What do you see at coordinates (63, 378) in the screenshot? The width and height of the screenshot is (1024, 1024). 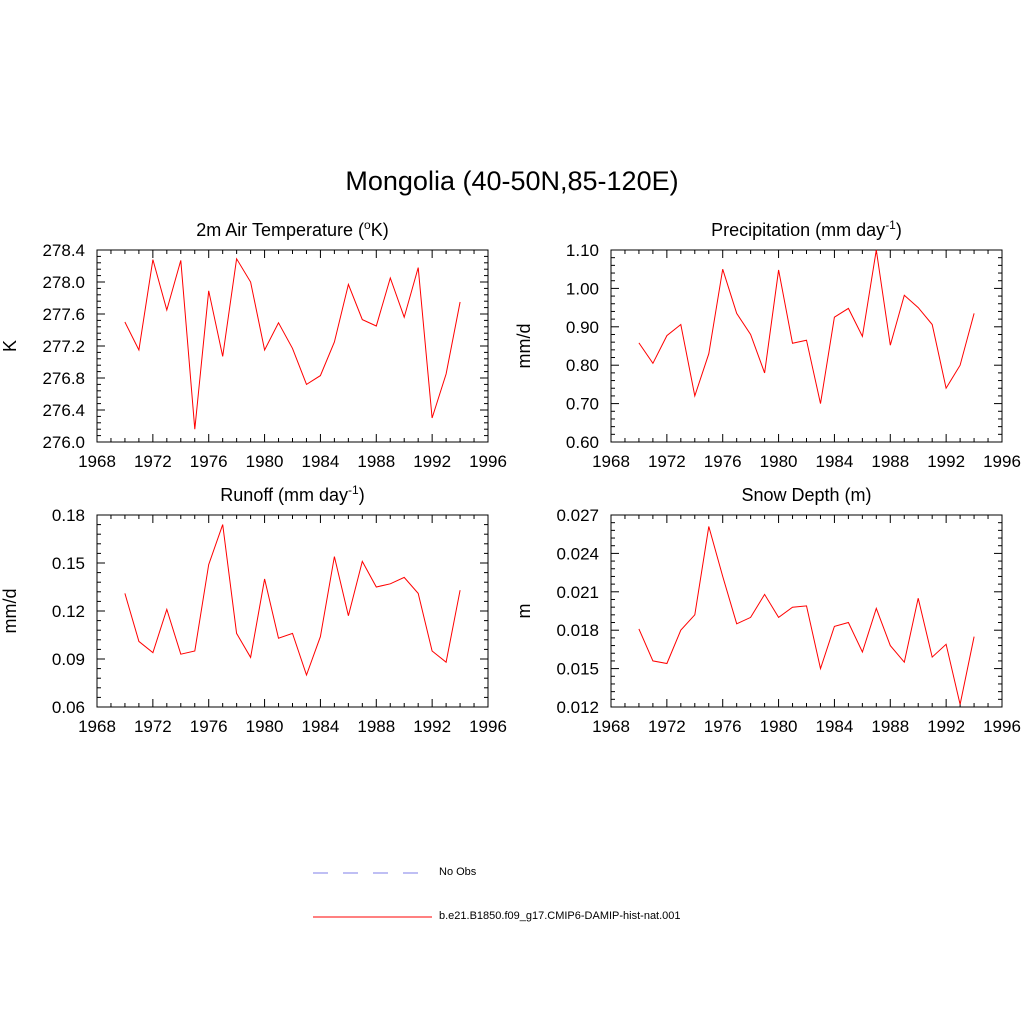 I see `y-tick-label: 276.8` at bounding box center [63, 378].